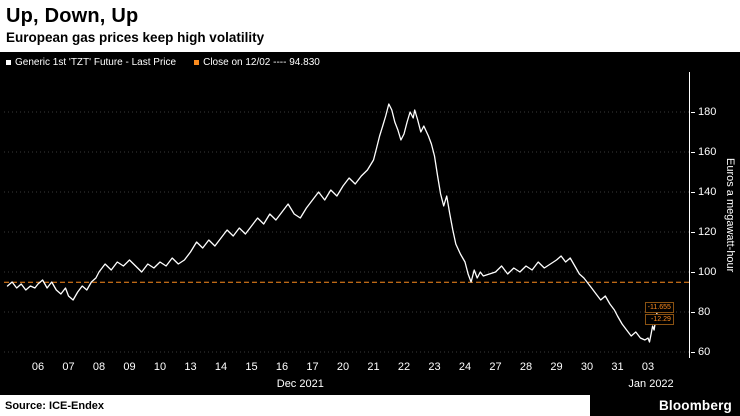 The width and height of the screenshot is (740, 416). I want to click on x-tick-label: 21, so click(373, 367).